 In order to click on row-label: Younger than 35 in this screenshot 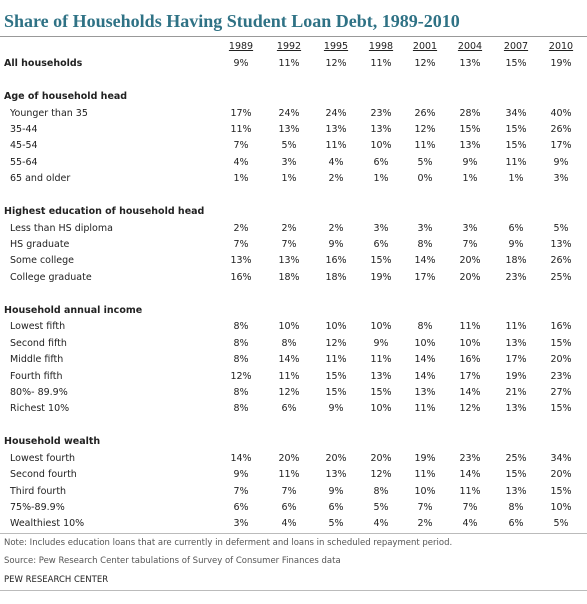, I will do `click(49, 113)`.